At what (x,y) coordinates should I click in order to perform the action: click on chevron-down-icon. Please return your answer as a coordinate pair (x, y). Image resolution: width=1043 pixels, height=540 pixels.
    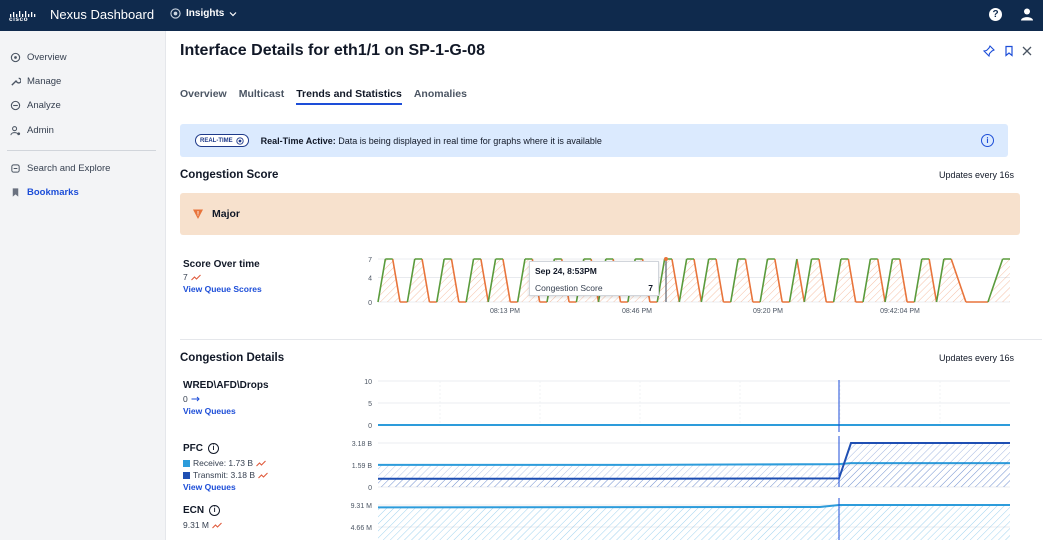
    Looking at the image, I should click on (233, 13).